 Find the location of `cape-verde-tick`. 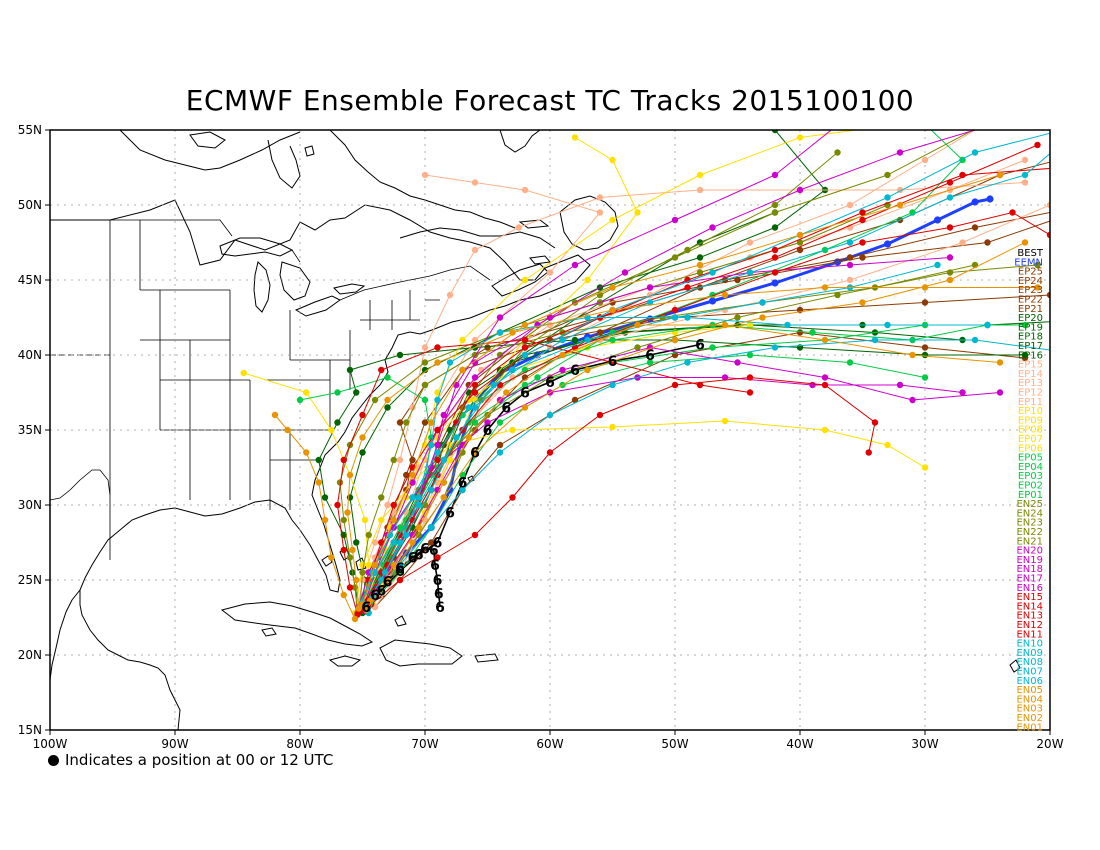

cape-verde-tick is located at coordinates (1015, 666).